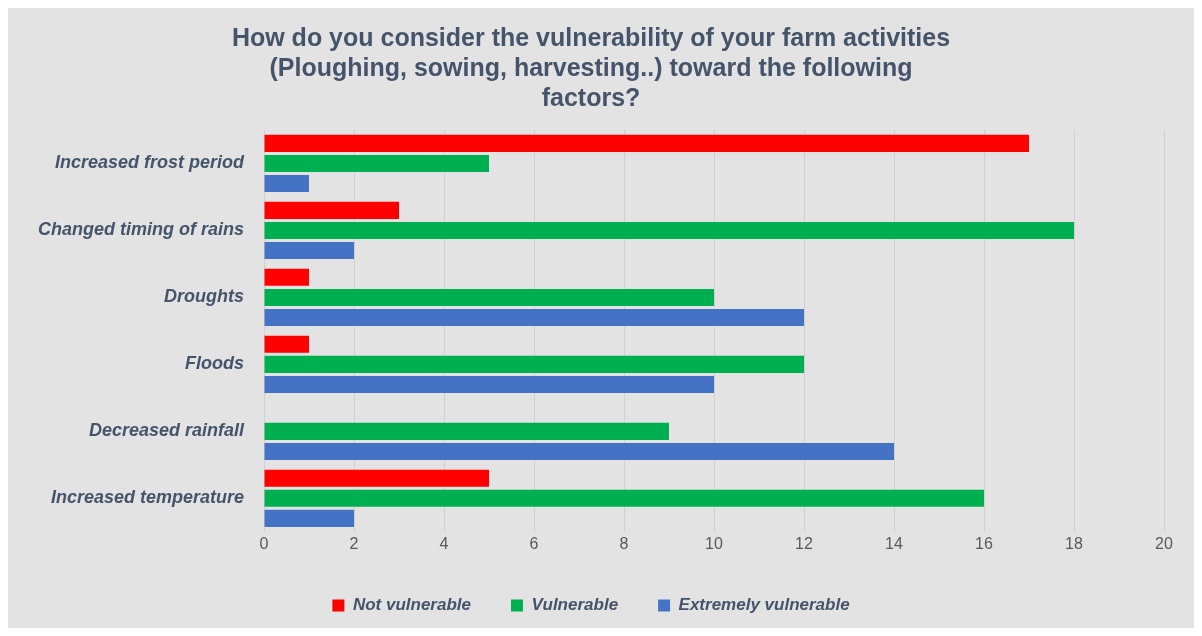 The height and width of the screenshot is (636, 1202). What do you see at coordinates (149, 162) in the screenshot?
I see `y-tick-label: Increased frost period` at bounding box center [149, 162].